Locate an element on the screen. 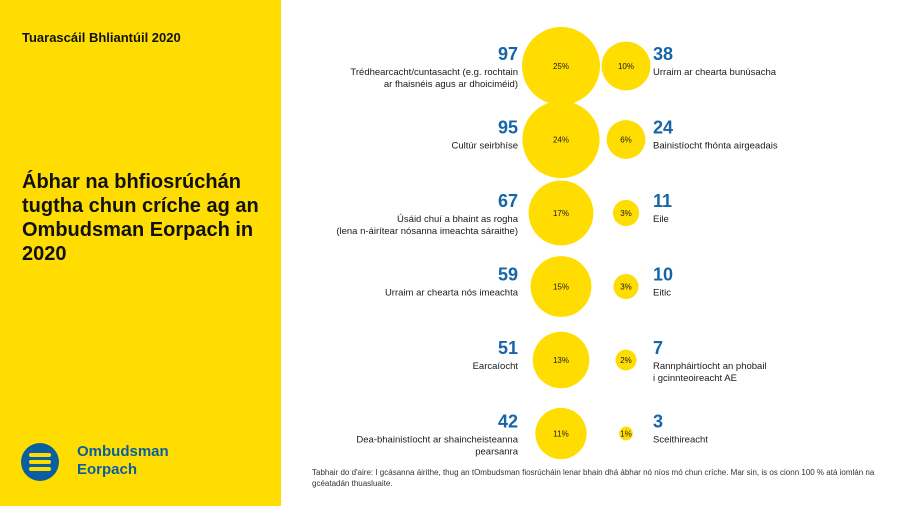 Image resolution: width=900 pixels, height=506 pixels. right-percent-label-4: 2% is located at coordinates (626, 360).